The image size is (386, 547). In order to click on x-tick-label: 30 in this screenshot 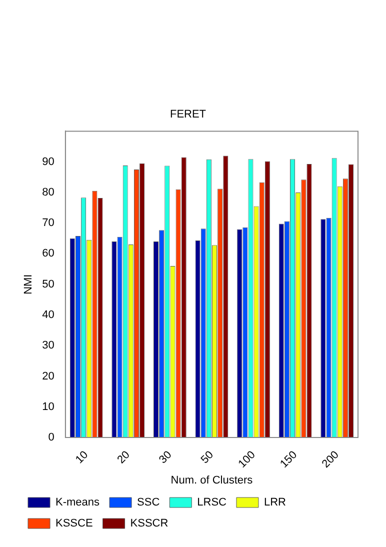, I will do `click(165, 457)`.